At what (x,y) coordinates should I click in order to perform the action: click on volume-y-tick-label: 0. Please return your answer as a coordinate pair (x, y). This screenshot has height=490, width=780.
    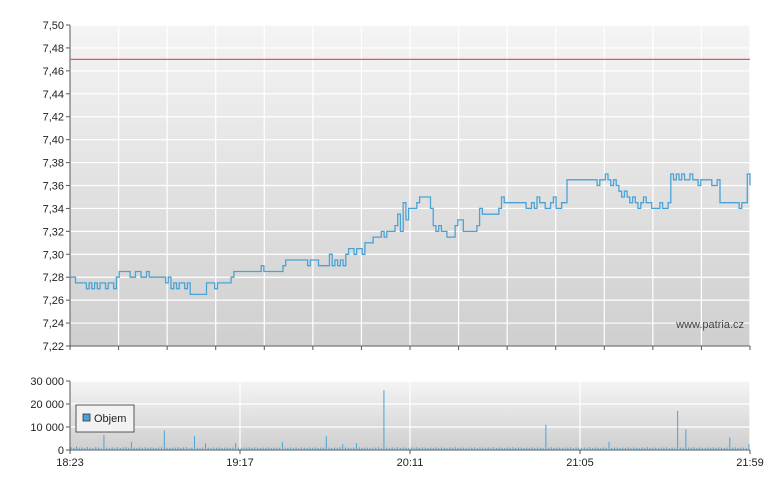
    Looking at the image, I should click on (61, 451).